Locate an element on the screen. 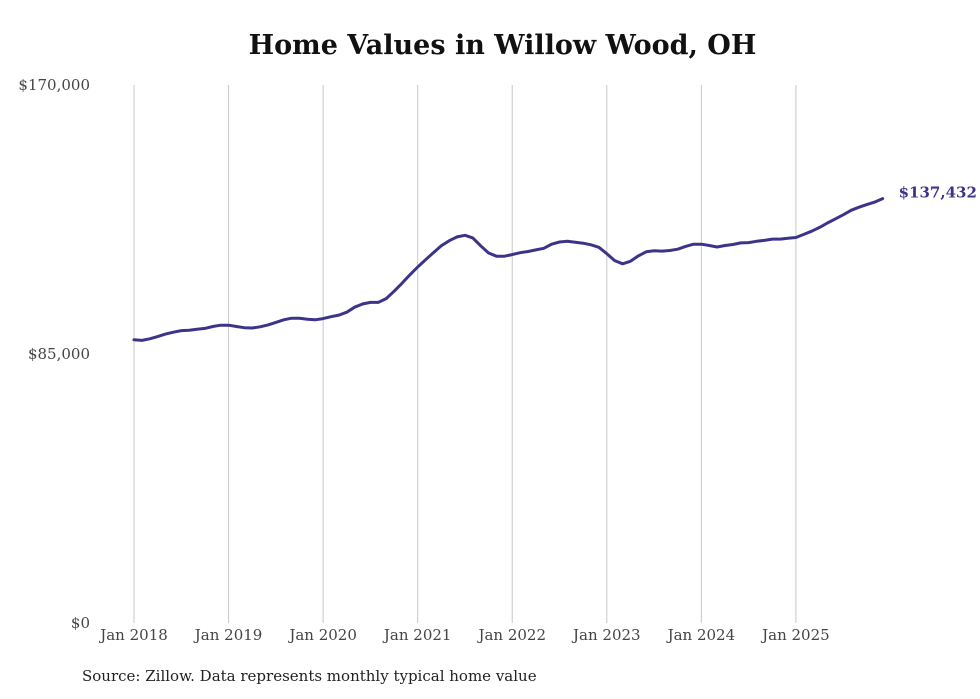  x-tick-label: Jan 2025 is located at coordinates (795, 635).